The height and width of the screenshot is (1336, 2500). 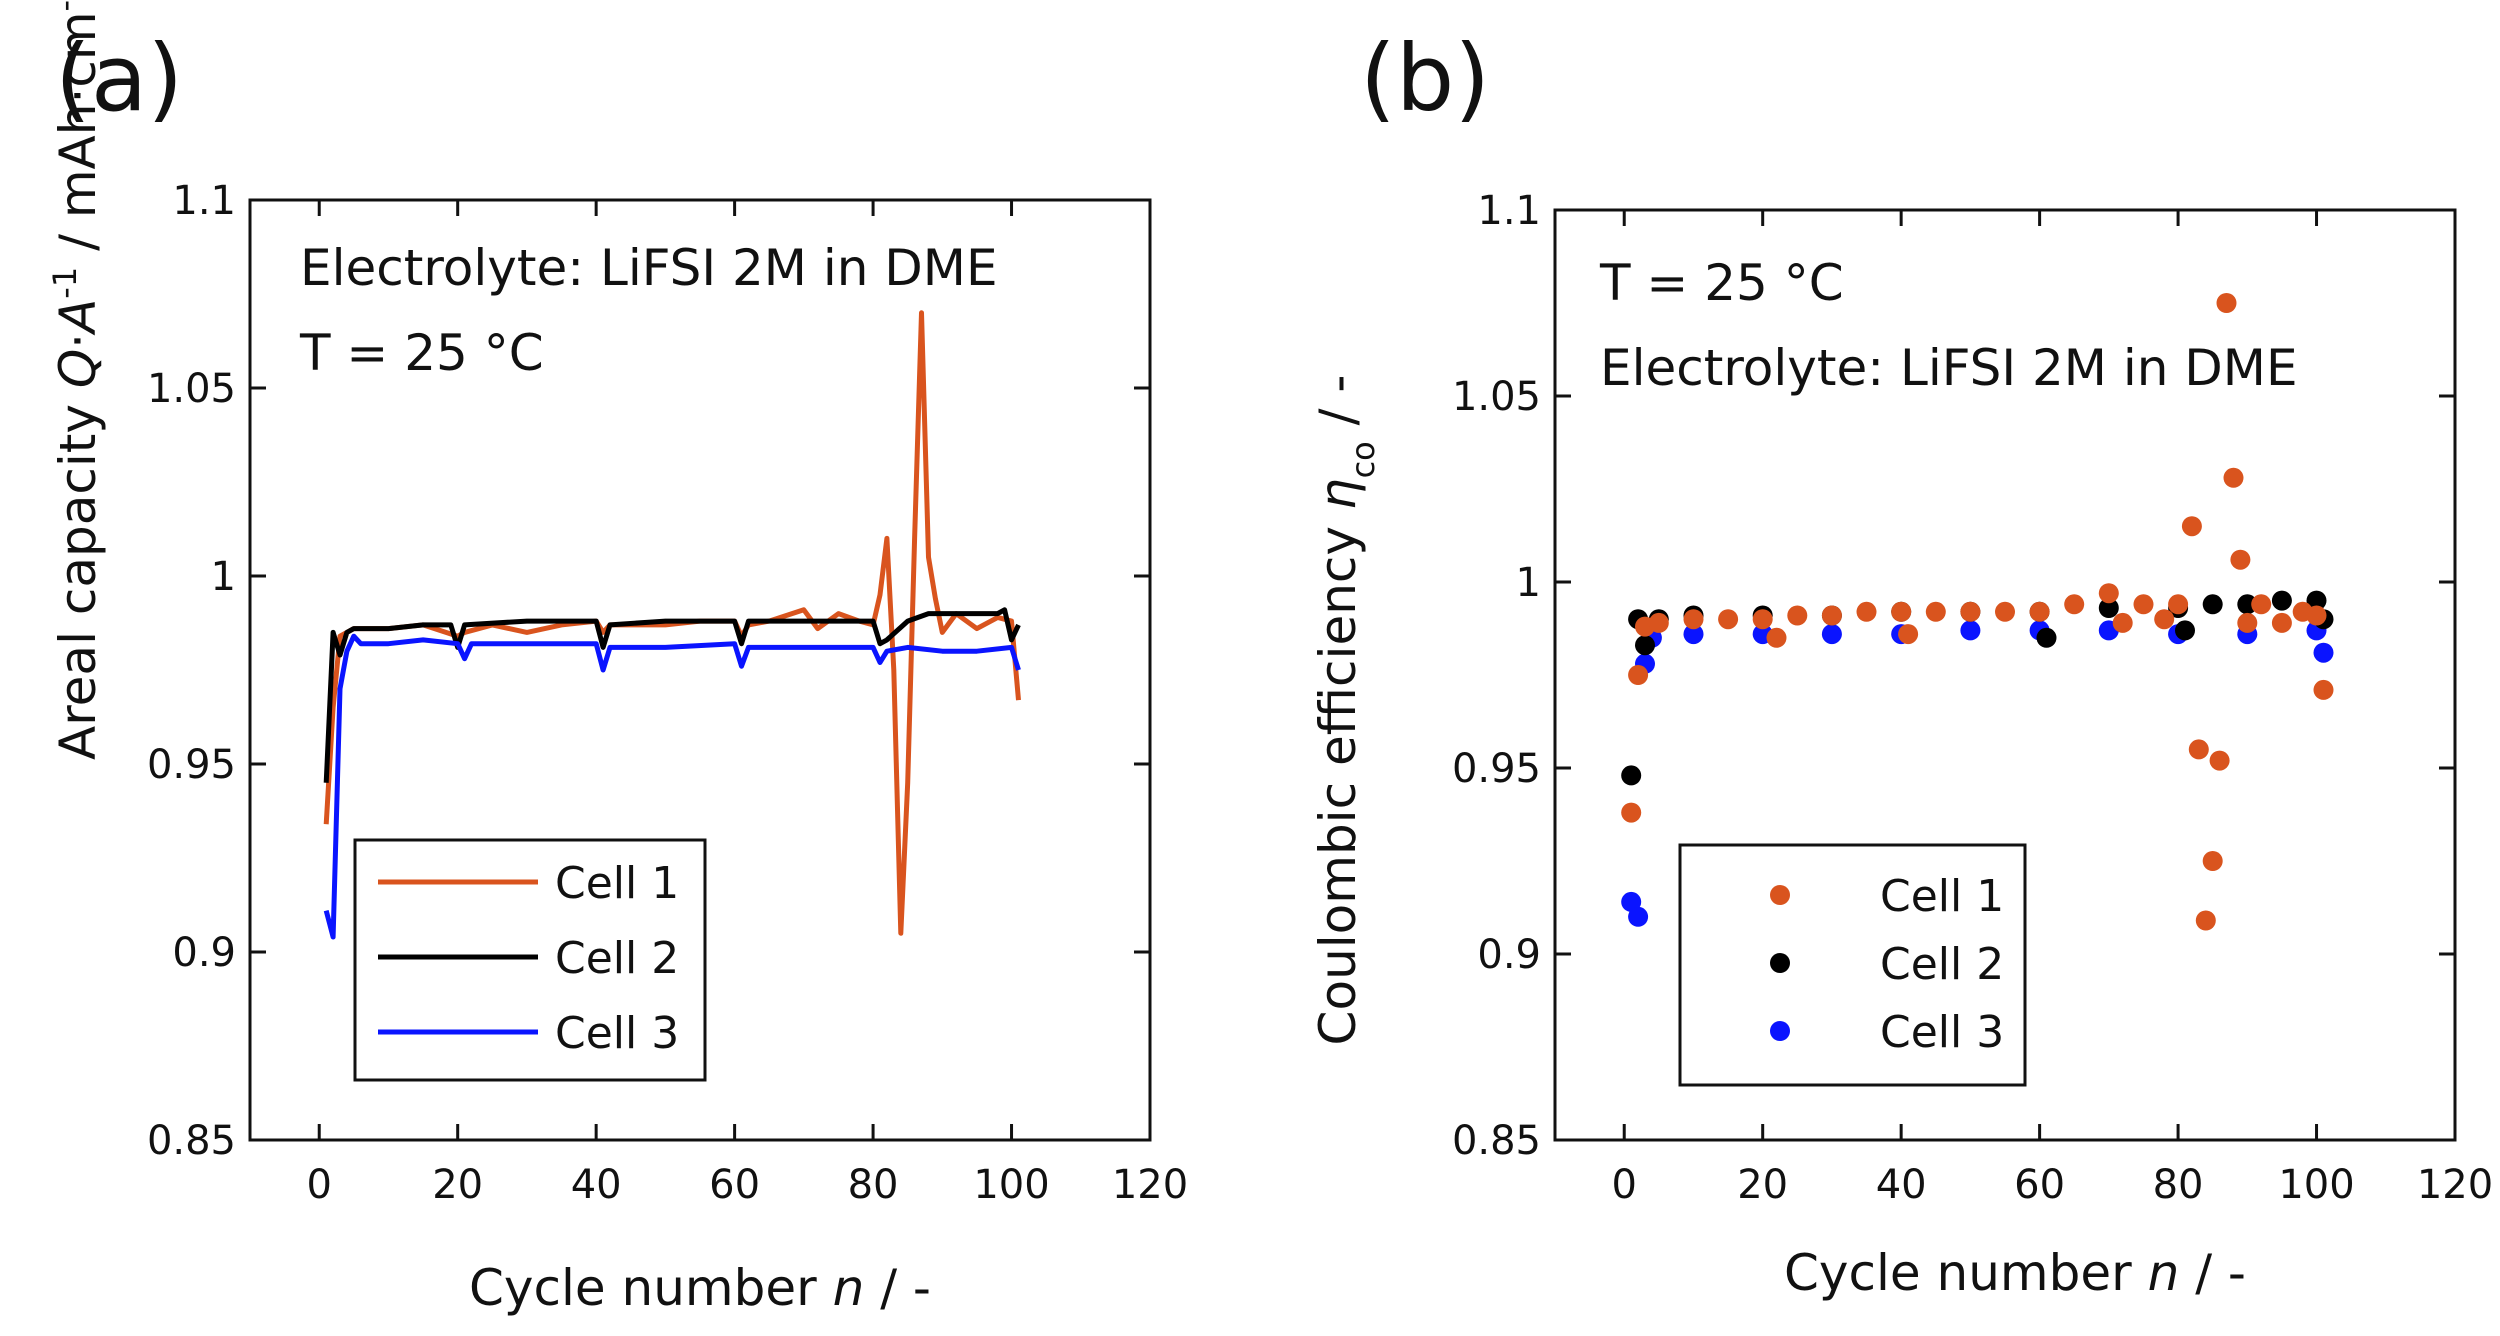 I want to click on svg-text: Coulombic efficiency ηco / -, so click(x=1345, y=710).